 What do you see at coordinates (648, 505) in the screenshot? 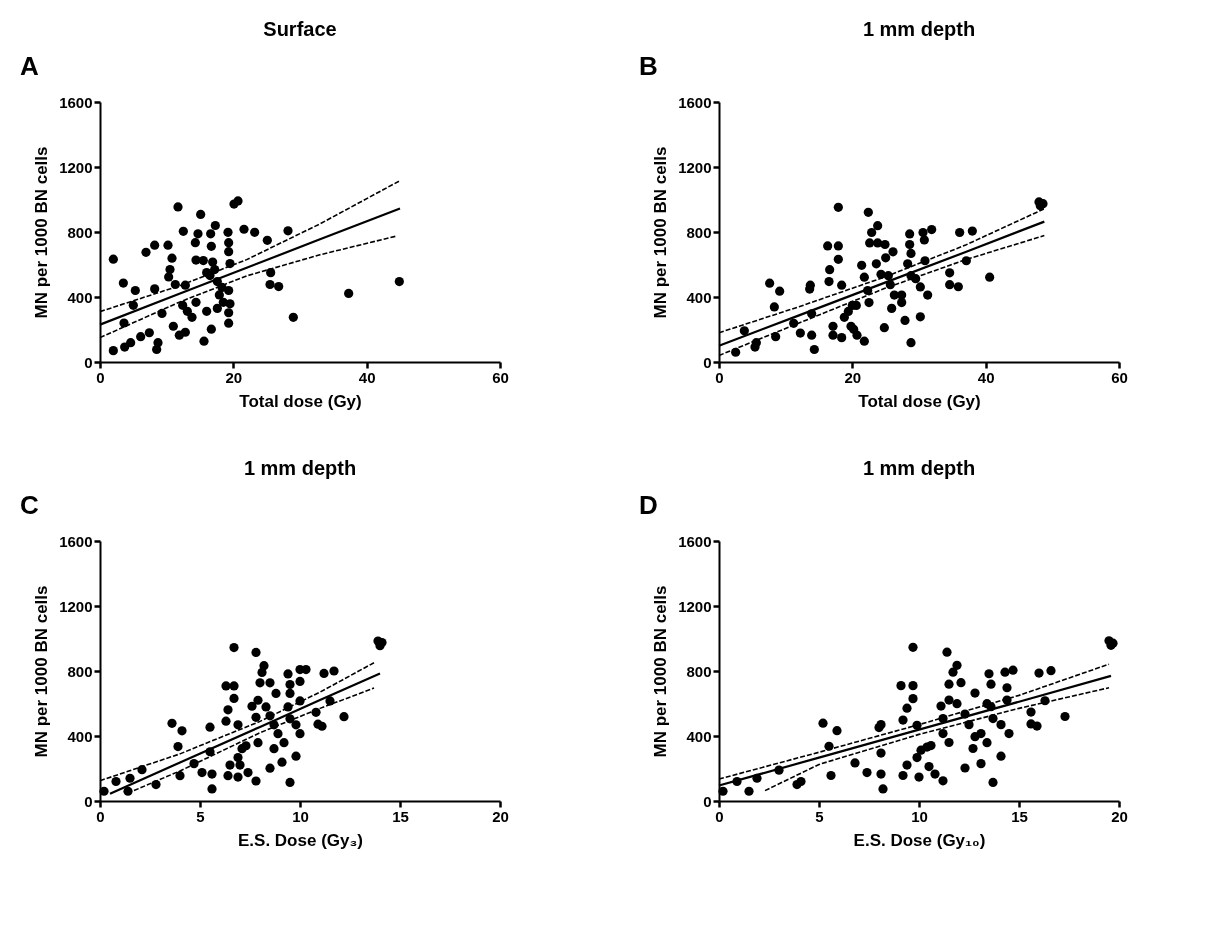
I see `text: D` at bounding box center [648, 505].